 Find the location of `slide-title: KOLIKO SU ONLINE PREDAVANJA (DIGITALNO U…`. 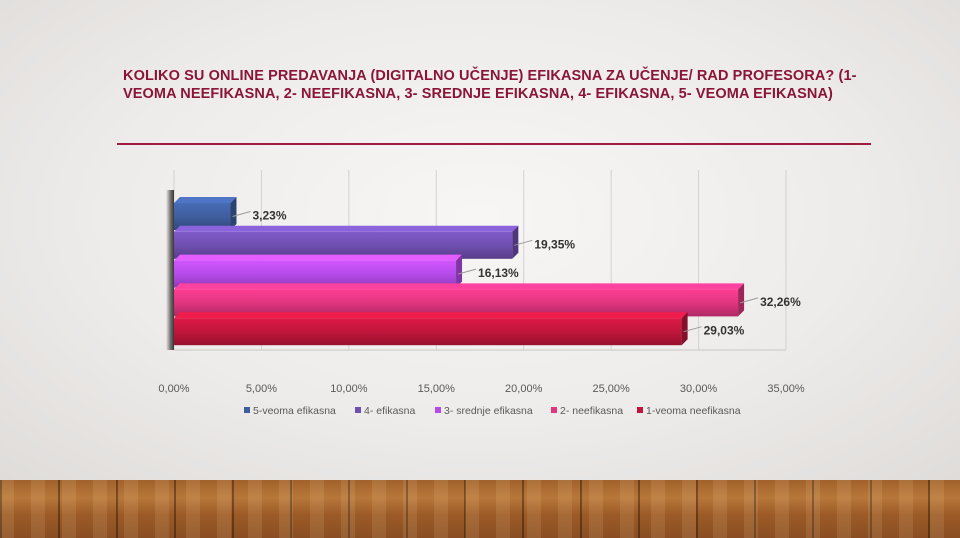

slide-title: KOLIKO SU ONLINE PREDAVANJA (DIGITALNO U… is located at coordinates (490, 85).